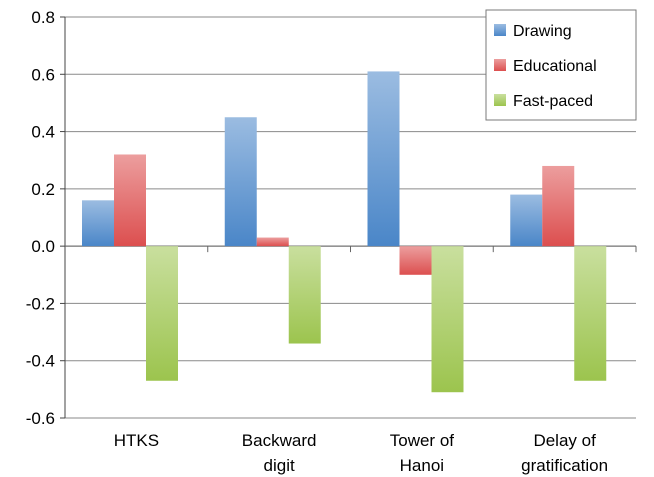 The width and height of the screenshot is (654, 477). Describe the element at coordinates (542, 31) in the screenshot. I see `legend-label: Drawing` at that location.